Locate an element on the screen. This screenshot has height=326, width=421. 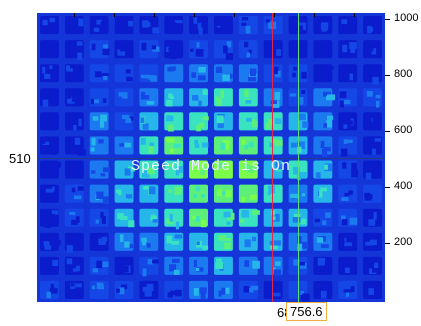
horizontal-cursor-line is located at coordinates (211, 158).